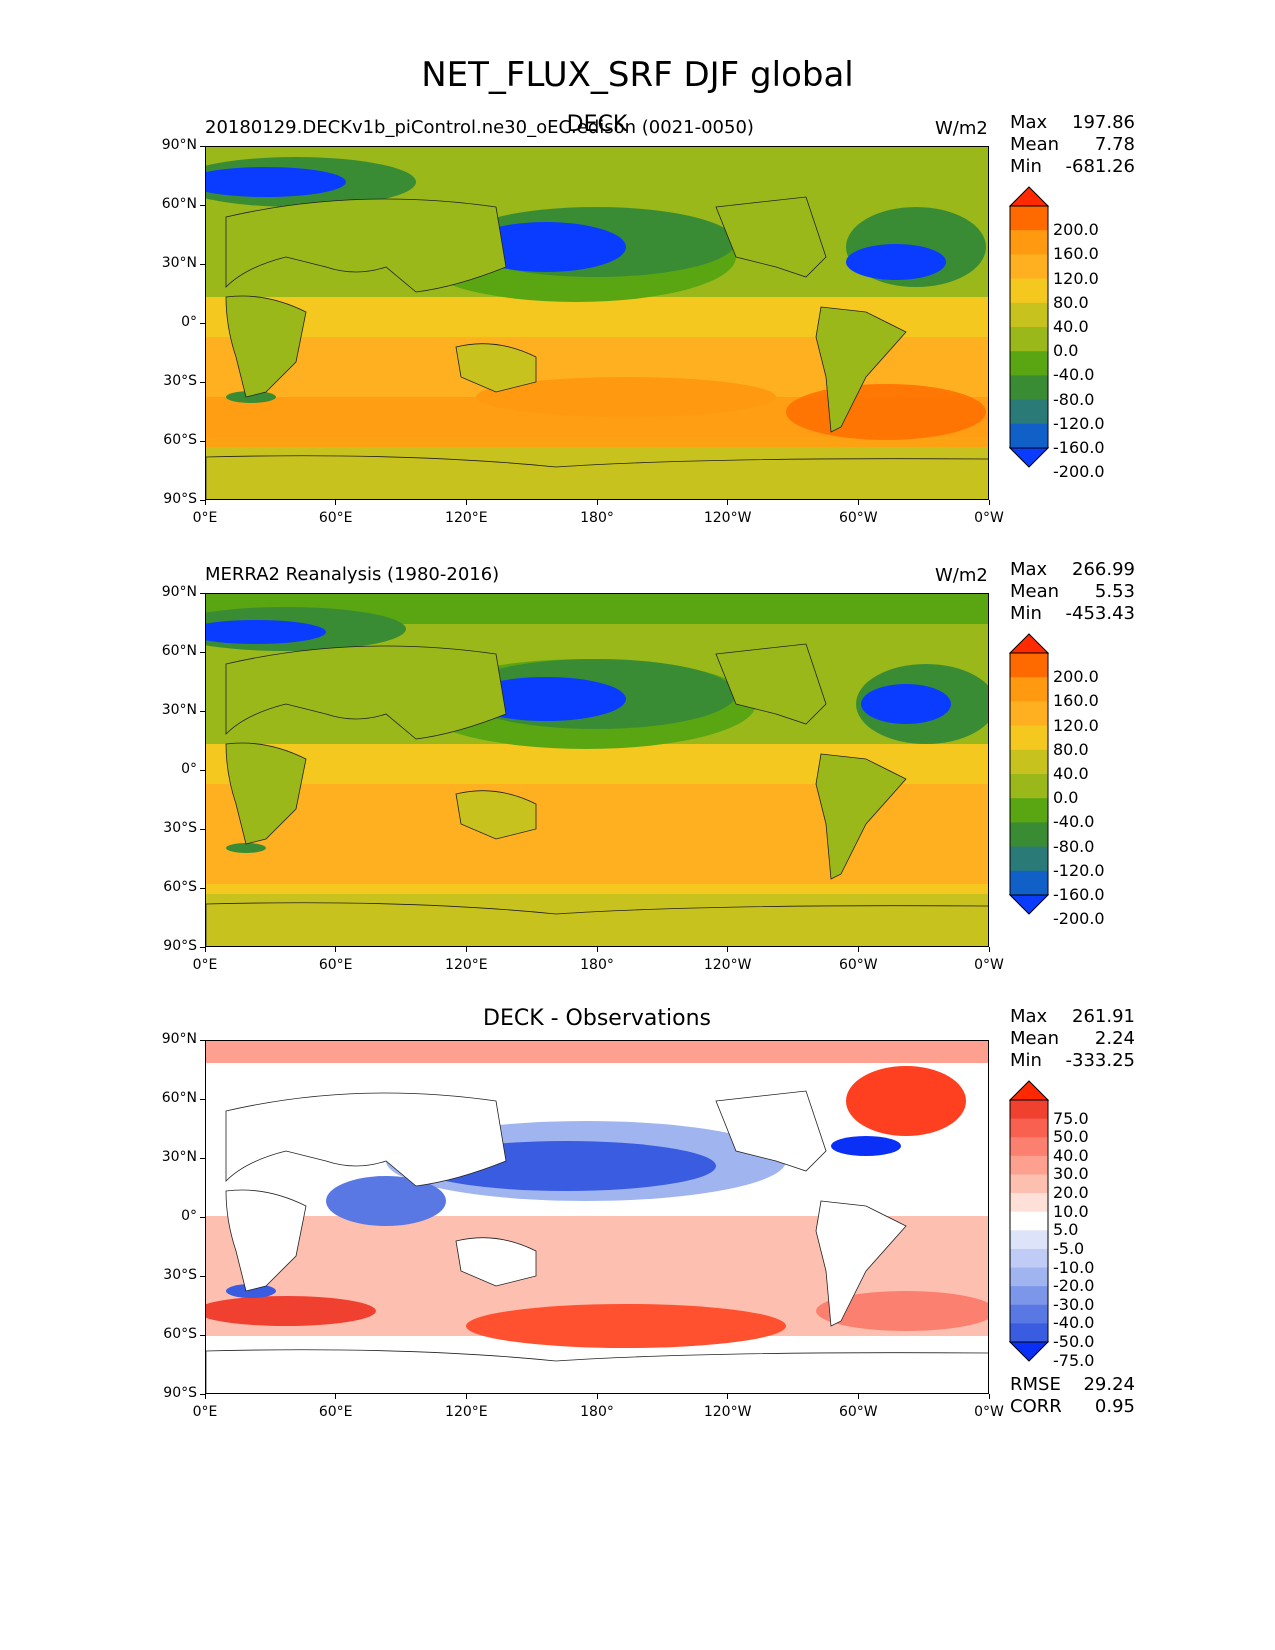 The height and width of the screenshot is (1650, 1275). Describe the element at coordinates (1076, 230) in the screenshot. I see `colorbar-label: 200.0` at that location.